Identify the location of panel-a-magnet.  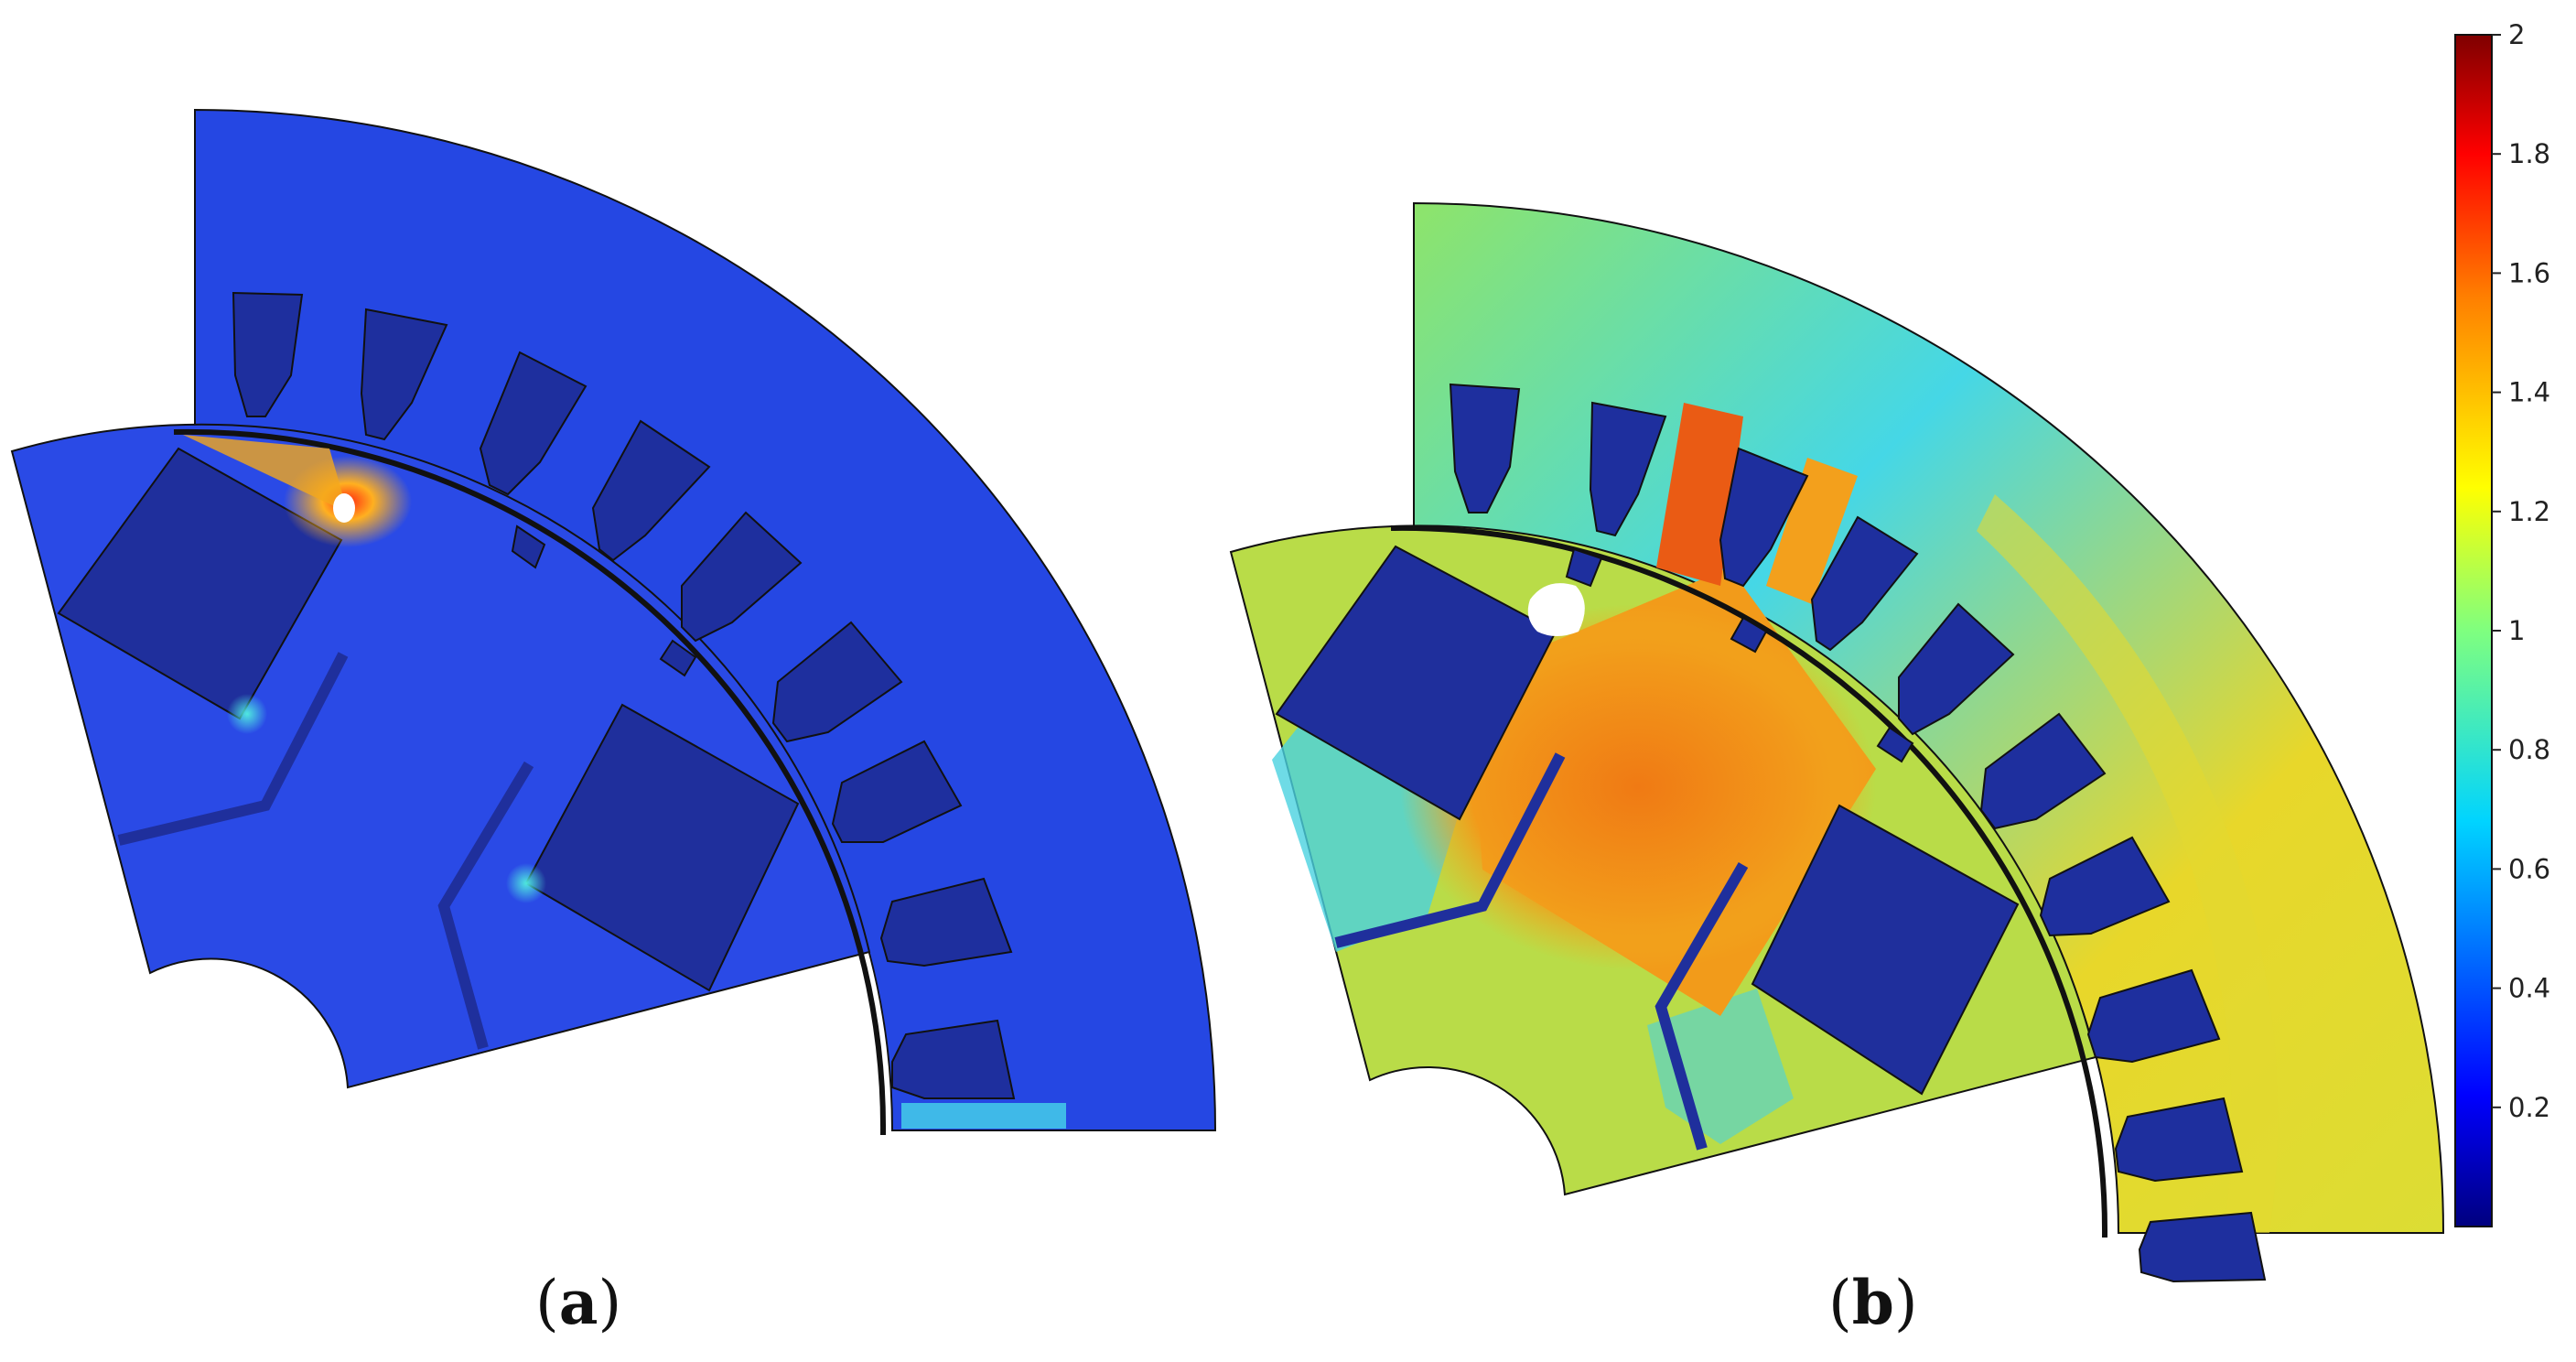
(662, 847).